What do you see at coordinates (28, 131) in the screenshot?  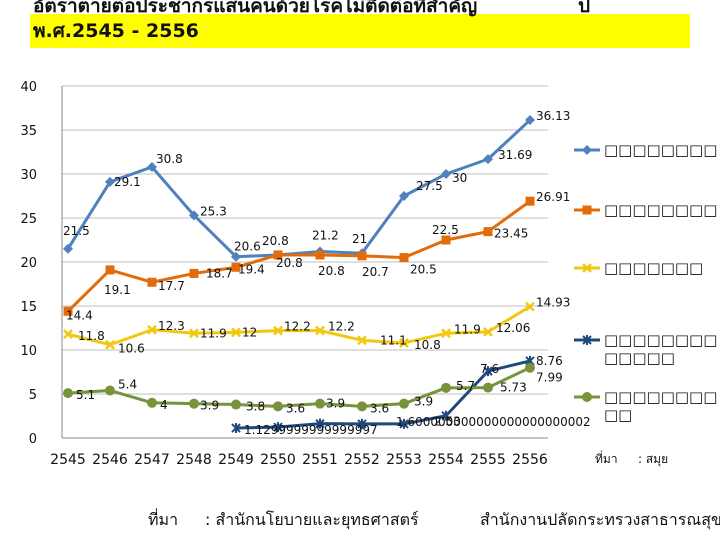 I see `y-tick-label: 35` at bounding box center [28, 131].